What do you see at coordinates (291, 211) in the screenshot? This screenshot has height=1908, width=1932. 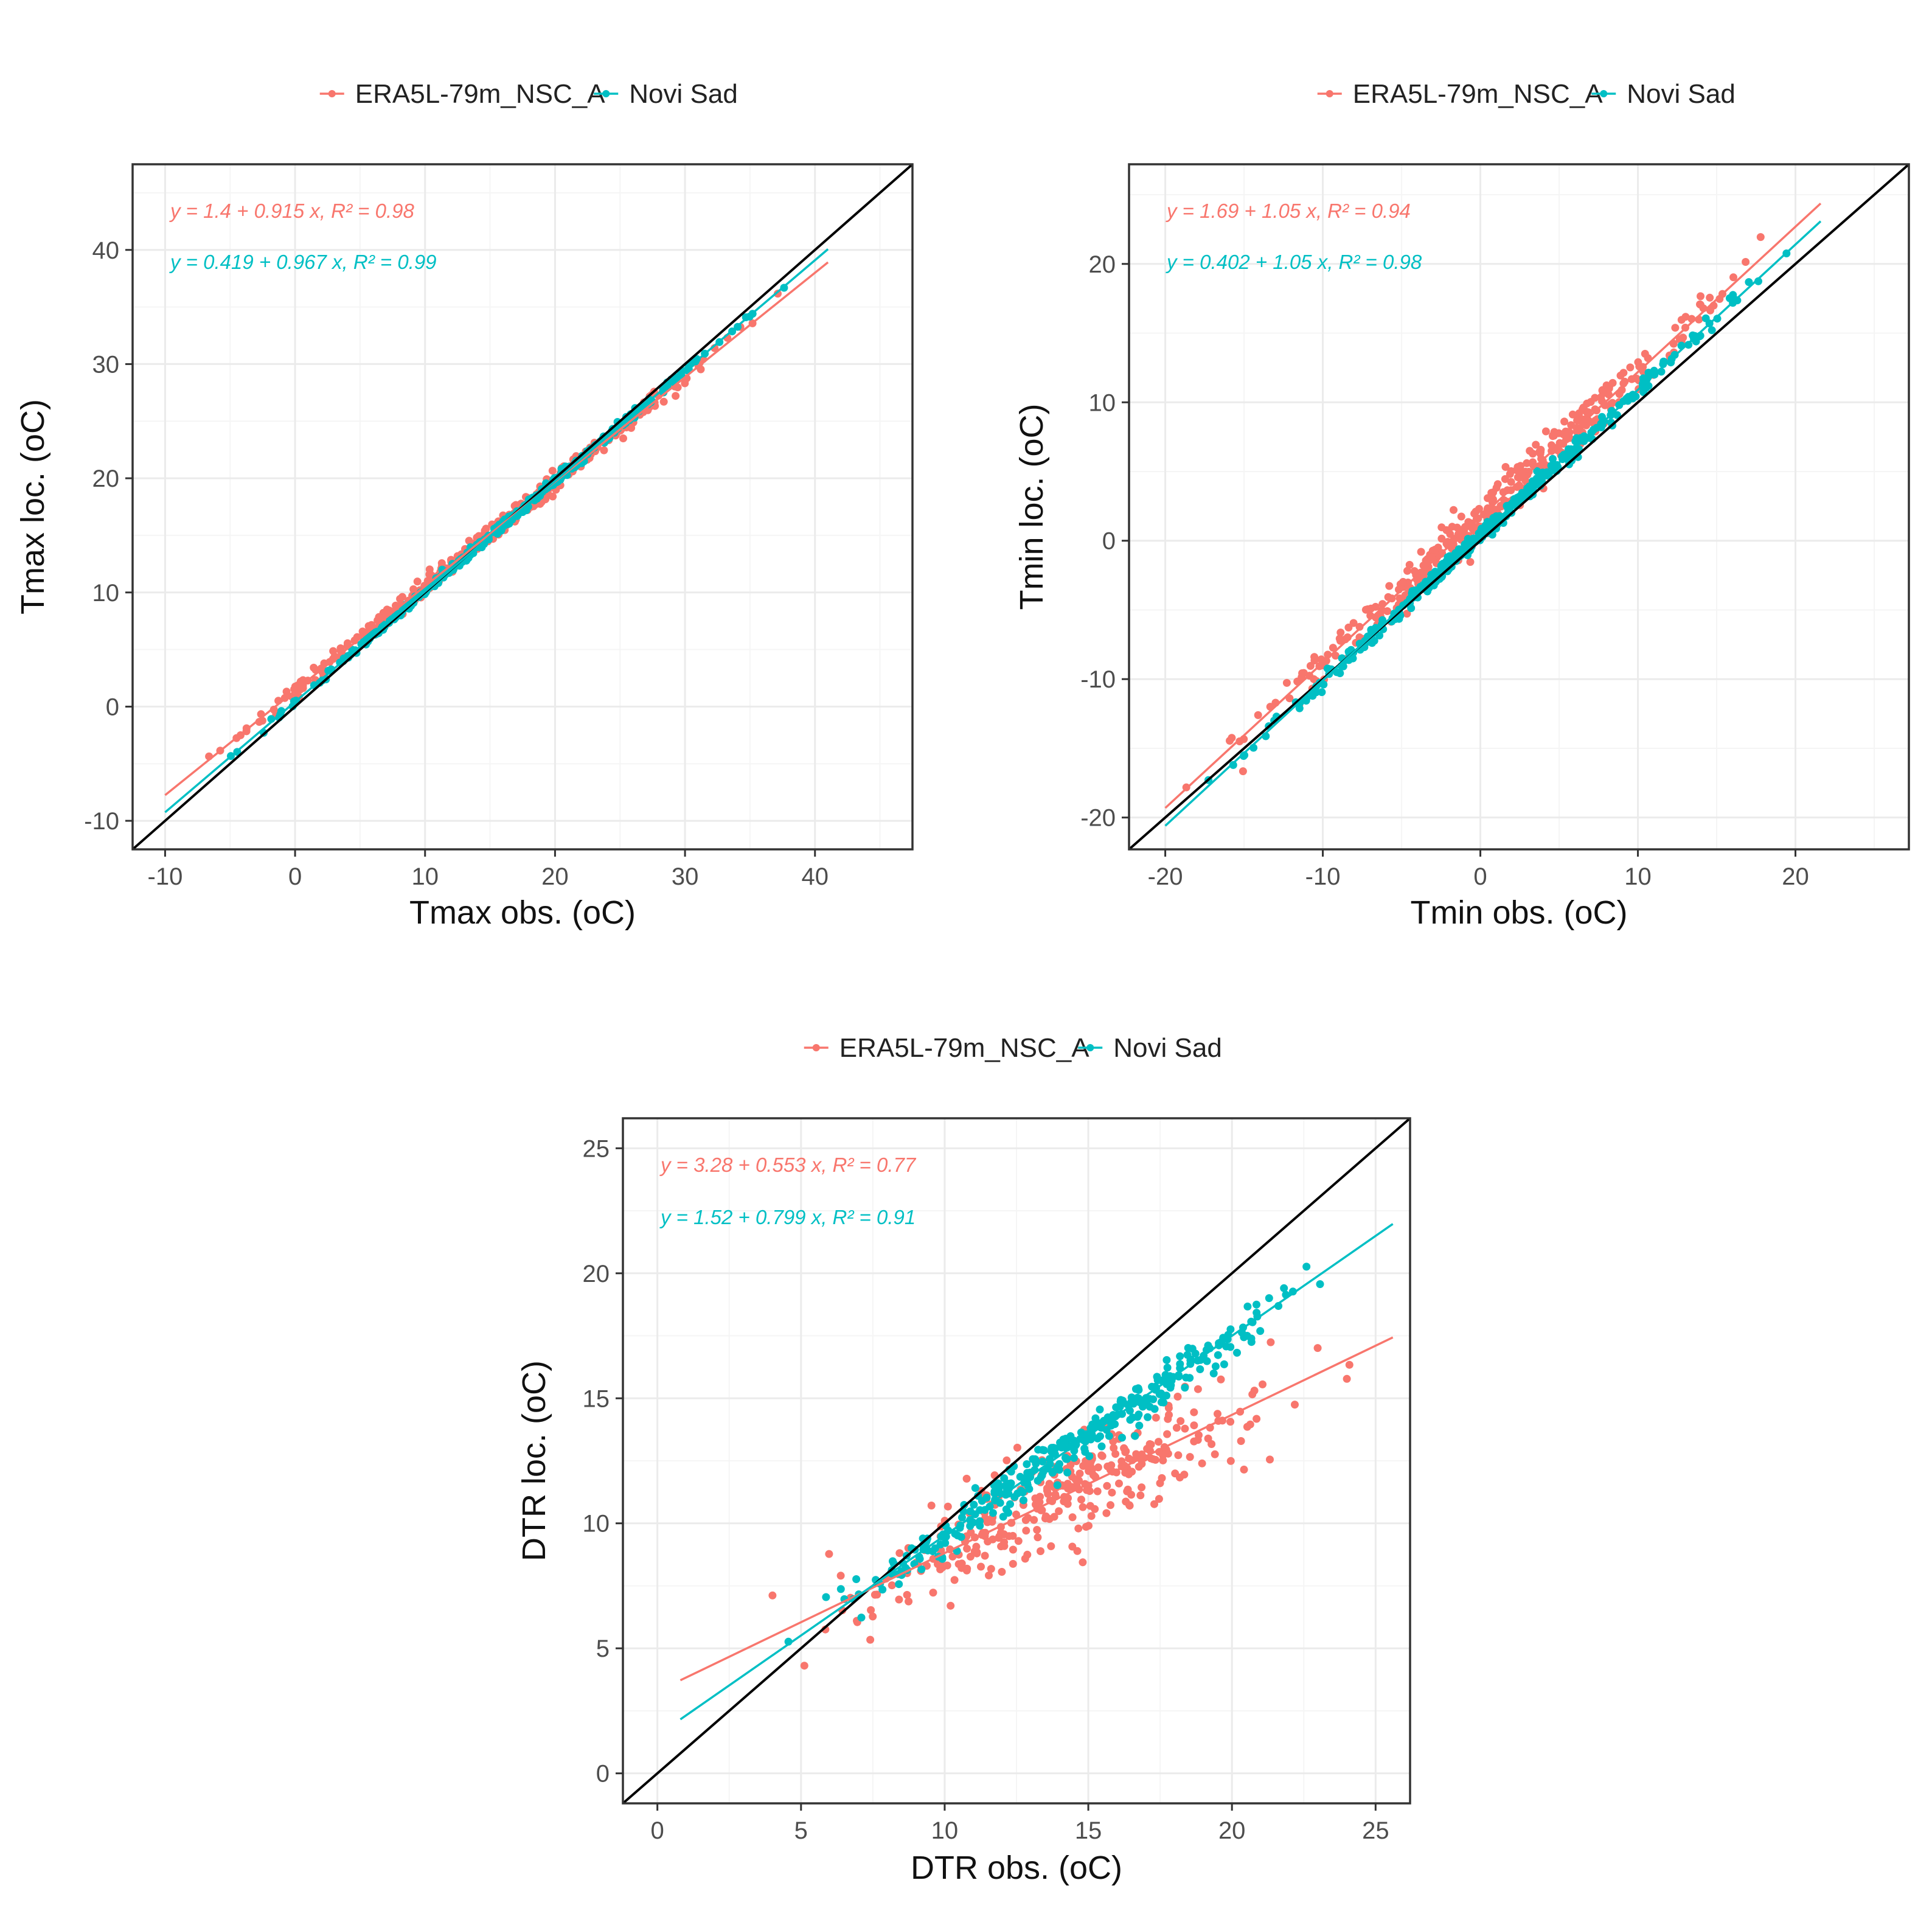 I see `equation-era5l: y = 1.4 + 0.915 x, R² = 0.98` at bounding box center [291, 211].